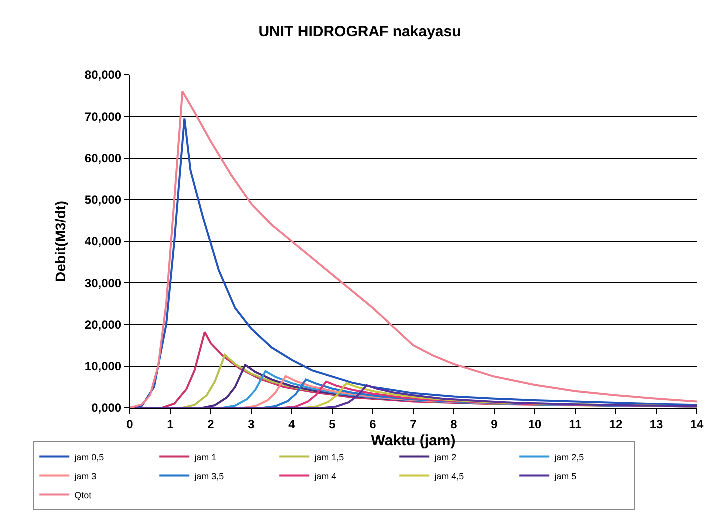 The image size is (720, 522). What do you see at coordinates (332, 424) in the screenshot?
I see `x-tick-label: 5` at bounding box center [332, 424].